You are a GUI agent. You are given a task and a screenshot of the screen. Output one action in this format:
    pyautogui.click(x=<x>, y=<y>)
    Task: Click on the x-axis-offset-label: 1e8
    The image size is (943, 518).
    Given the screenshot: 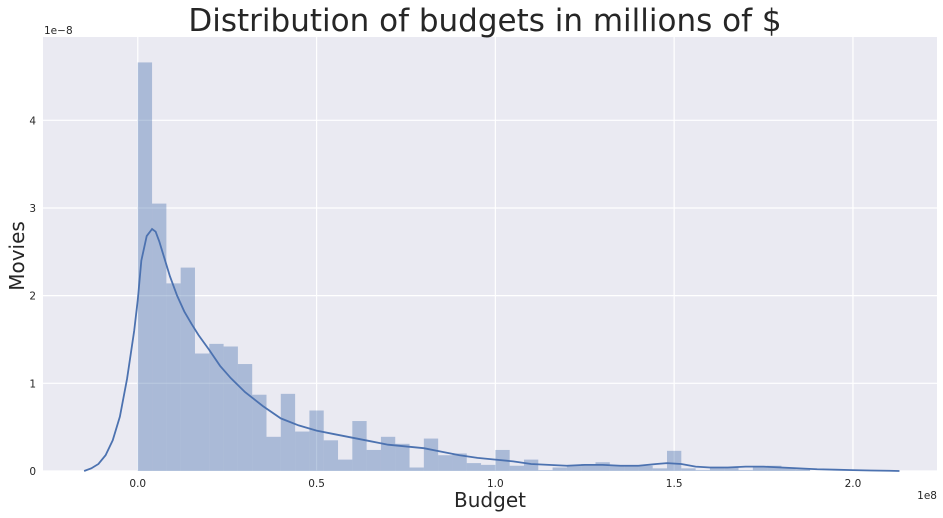 What is the action you would take?
    pyautogui.click(x=927, y=496)
    